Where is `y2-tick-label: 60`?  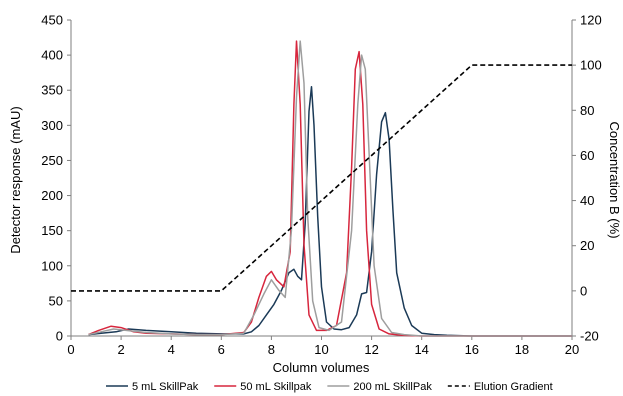 y2-tick-label: 60 is located at coordinates (587, 155).